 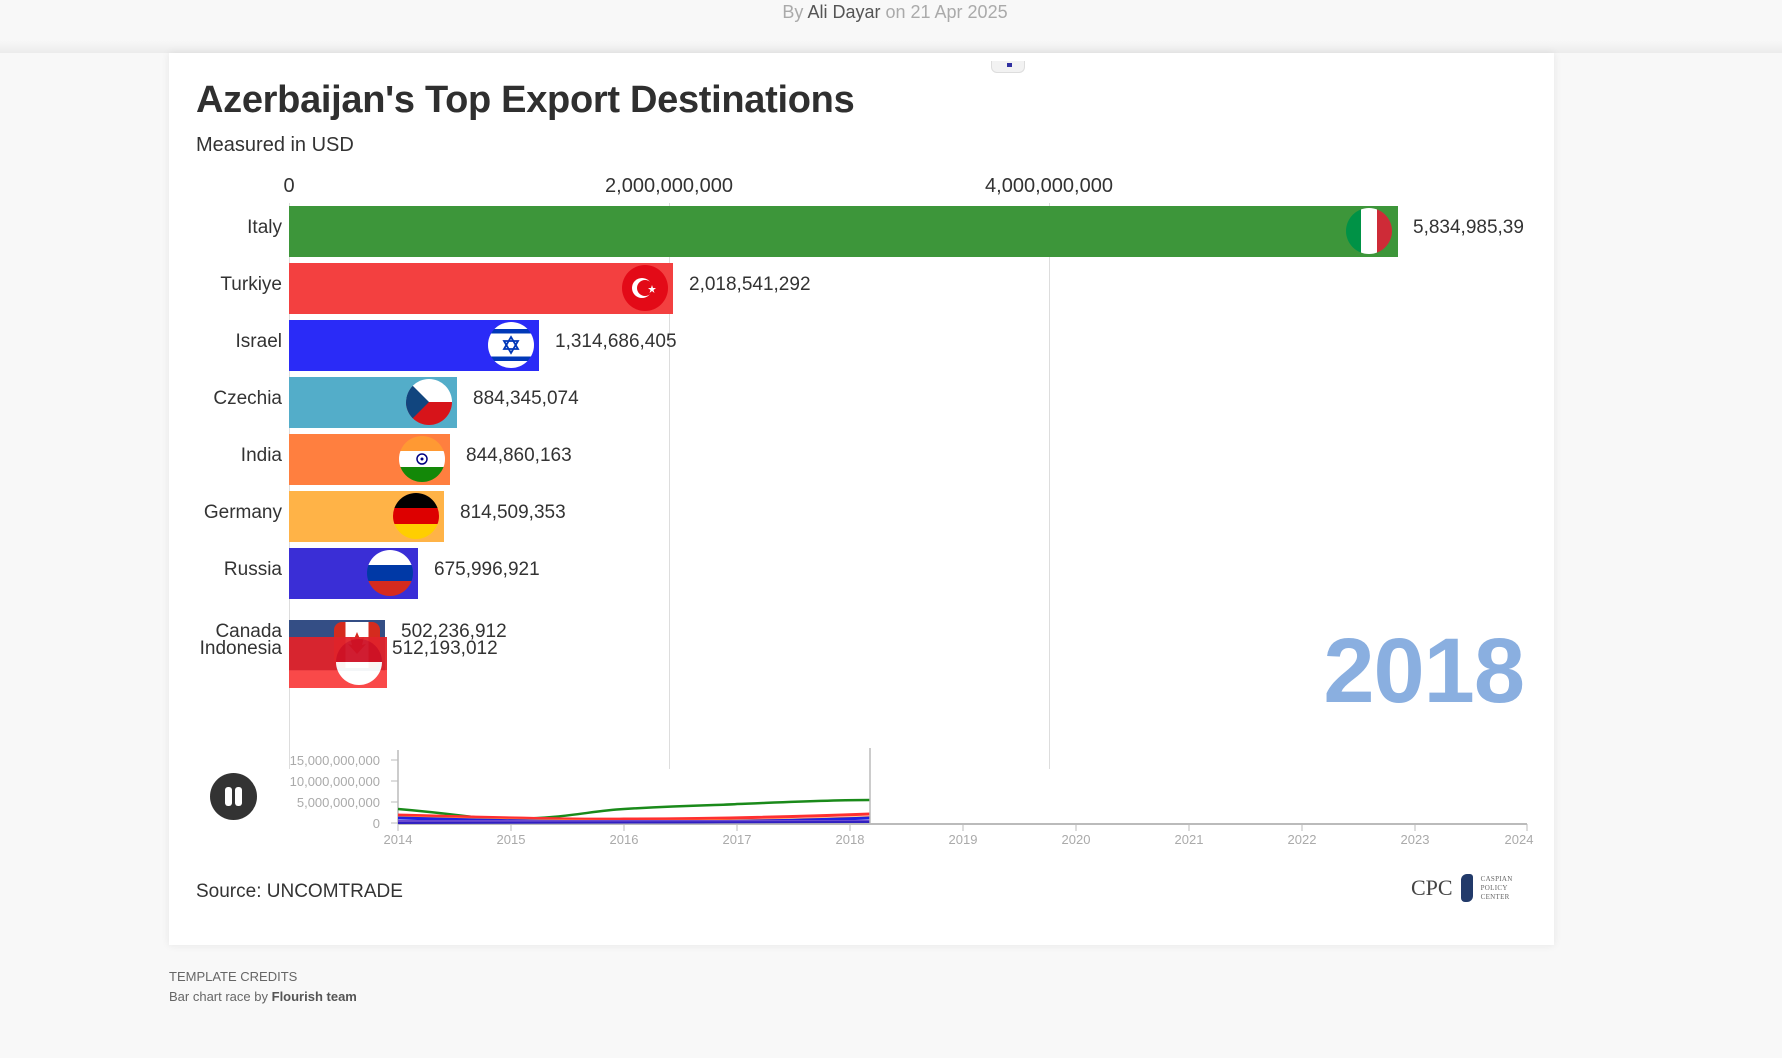 I want to click on bar-value-russia: 675,996,921, so click(x=487, y=569).